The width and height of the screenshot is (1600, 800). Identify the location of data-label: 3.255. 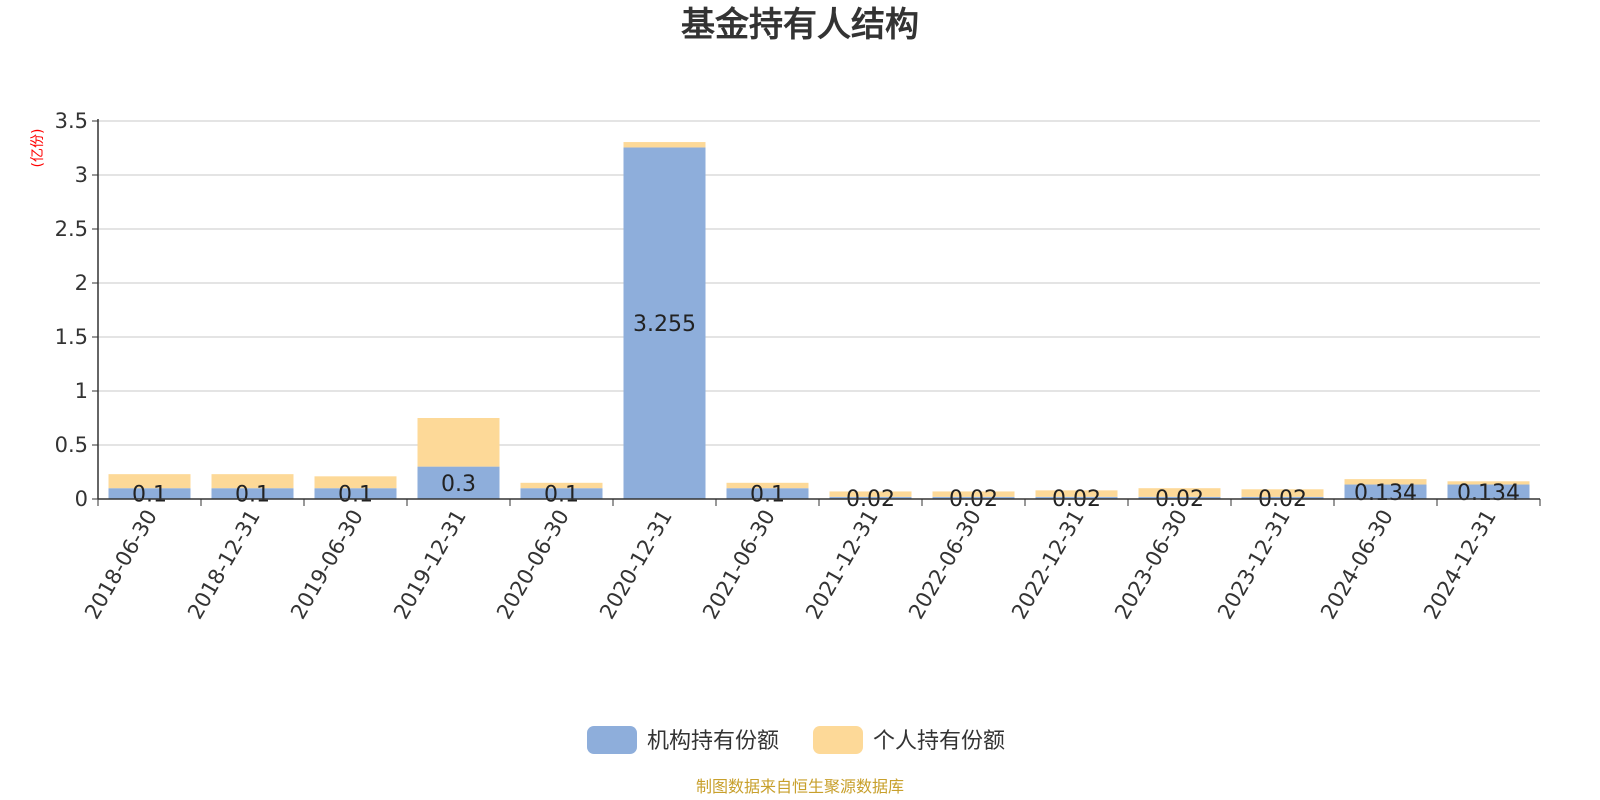
(664, 324).